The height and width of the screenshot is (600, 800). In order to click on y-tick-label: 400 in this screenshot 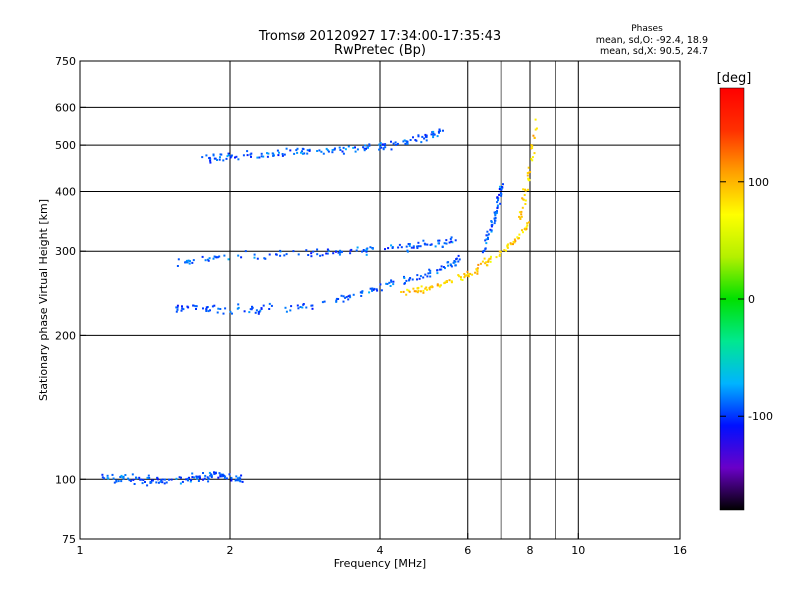, I will do `click(65, 191)`.